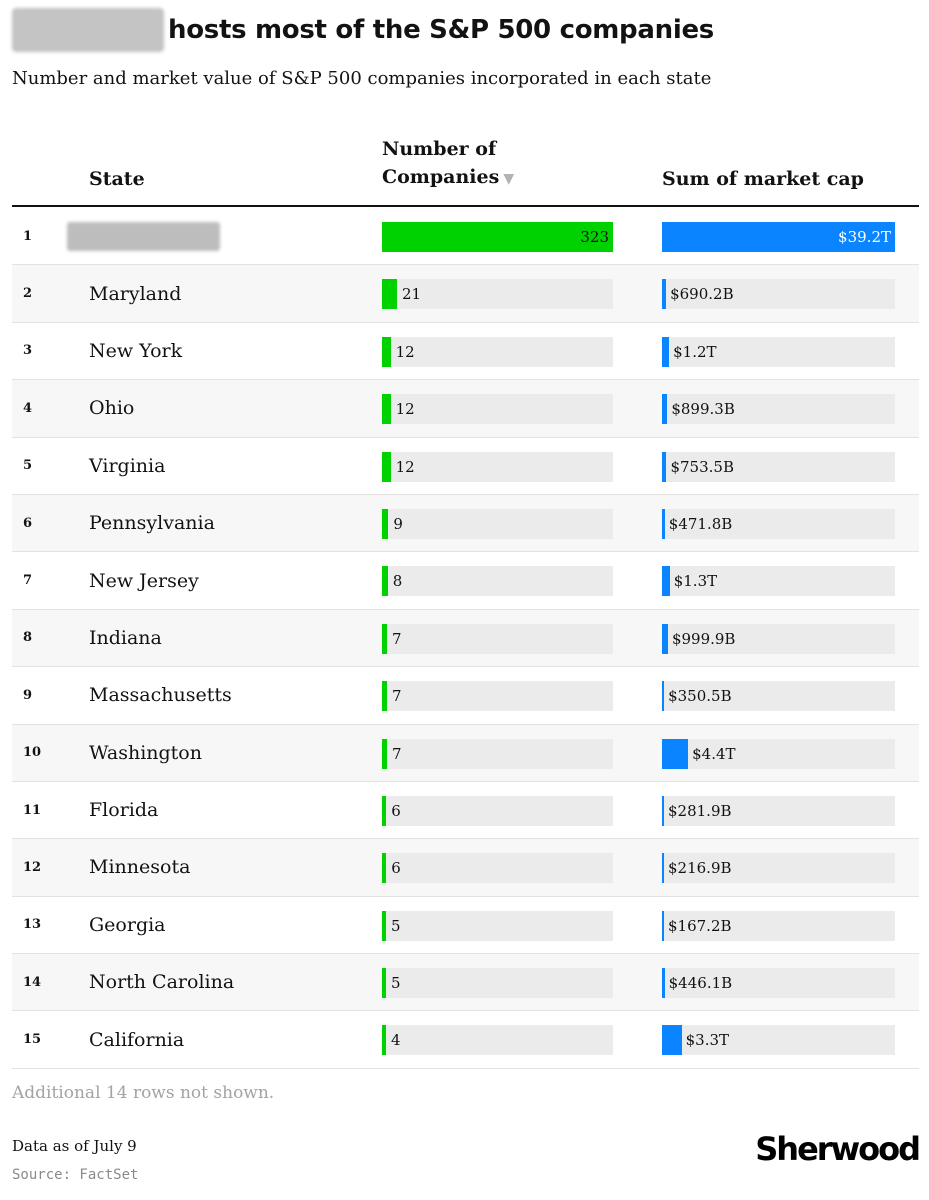  Describe the element at coordinates (396, 868) in the screenshot. I see `count-value-label: 6` at that location.